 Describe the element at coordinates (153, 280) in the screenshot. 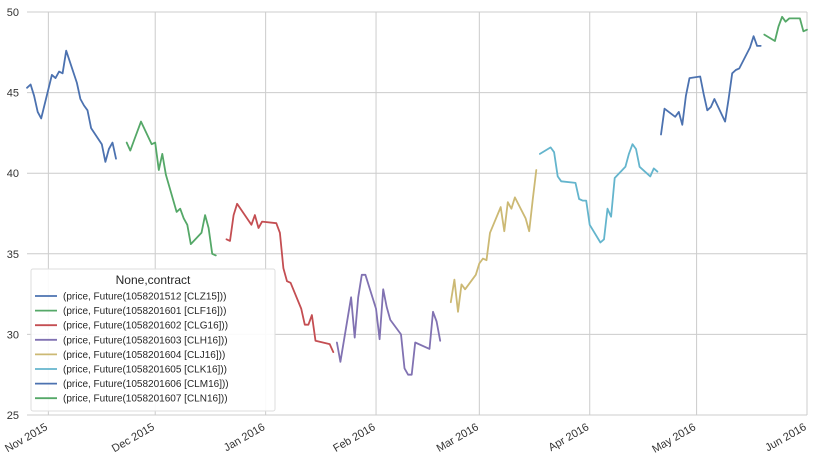

I see `legend-title: None,contract` at that location.